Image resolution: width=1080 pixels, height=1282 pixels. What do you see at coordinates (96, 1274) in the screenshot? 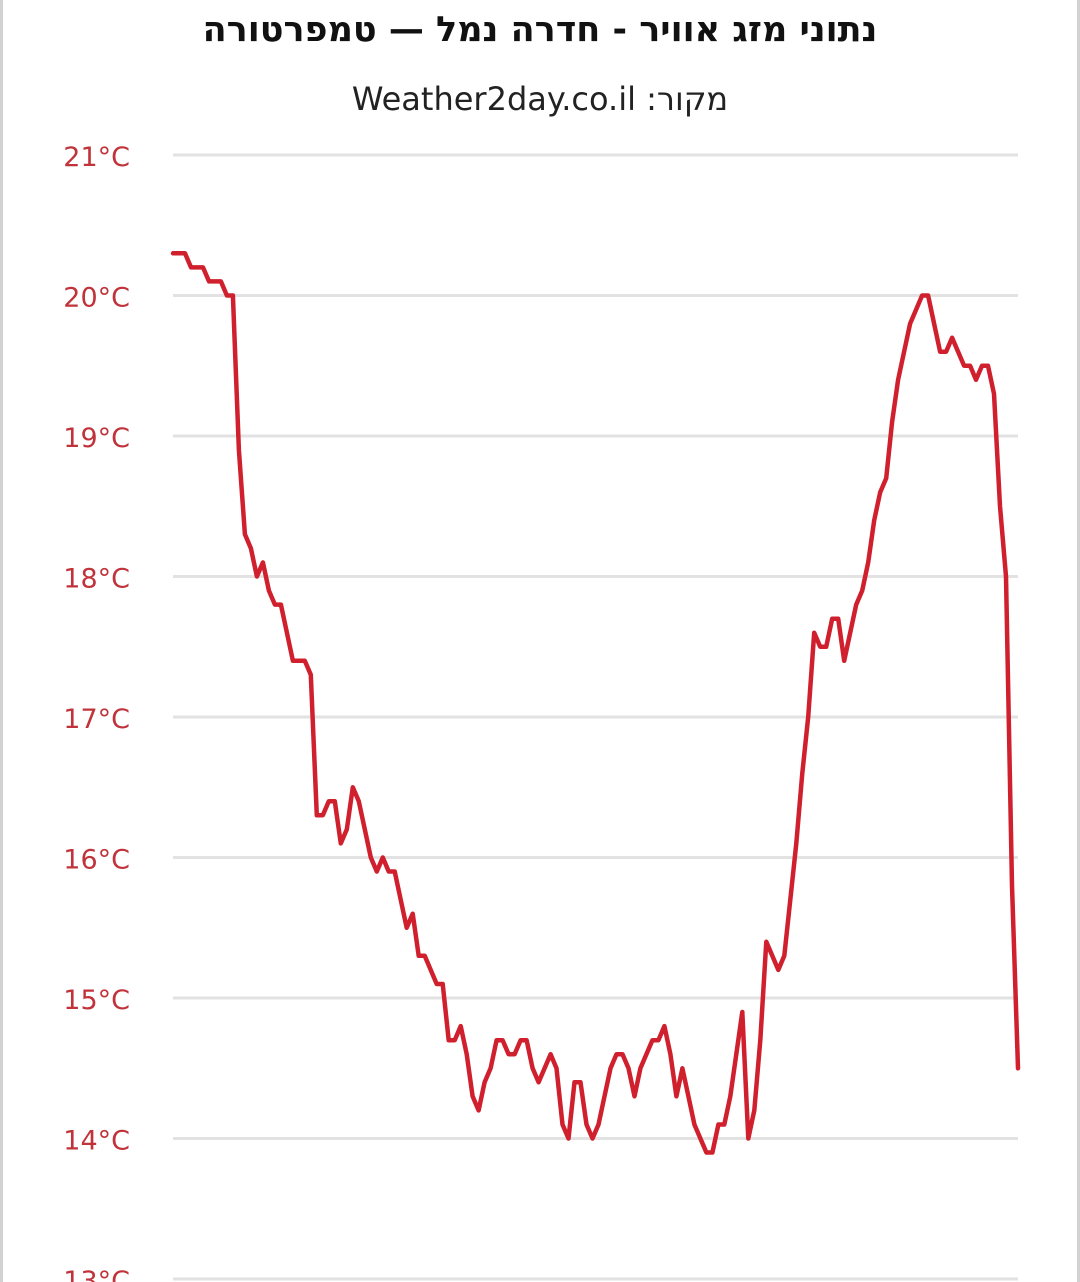
I see `y-tick-label: 13°C` at bounding box center [96, 1274].